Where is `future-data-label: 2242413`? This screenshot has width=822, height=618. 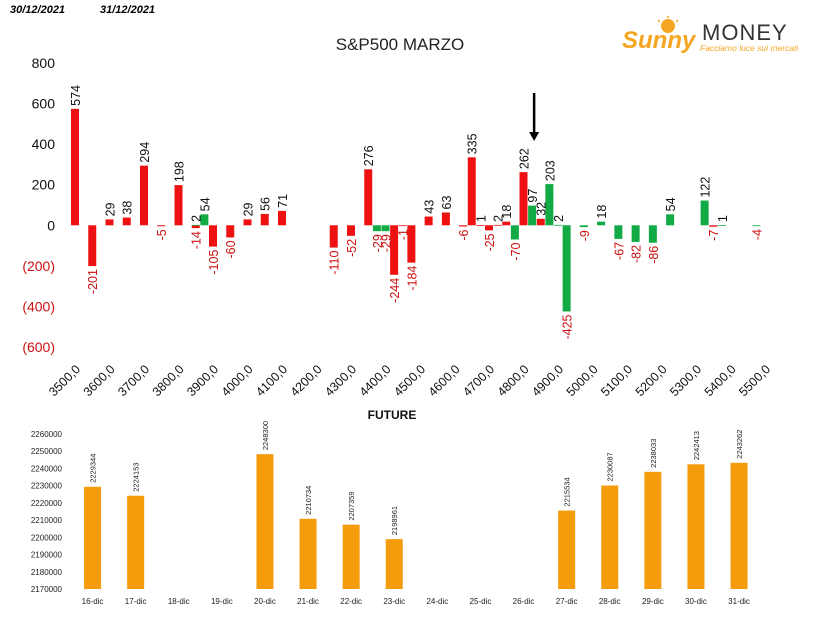 future-data-label: 2242413 is located at coordinates (696, 445).